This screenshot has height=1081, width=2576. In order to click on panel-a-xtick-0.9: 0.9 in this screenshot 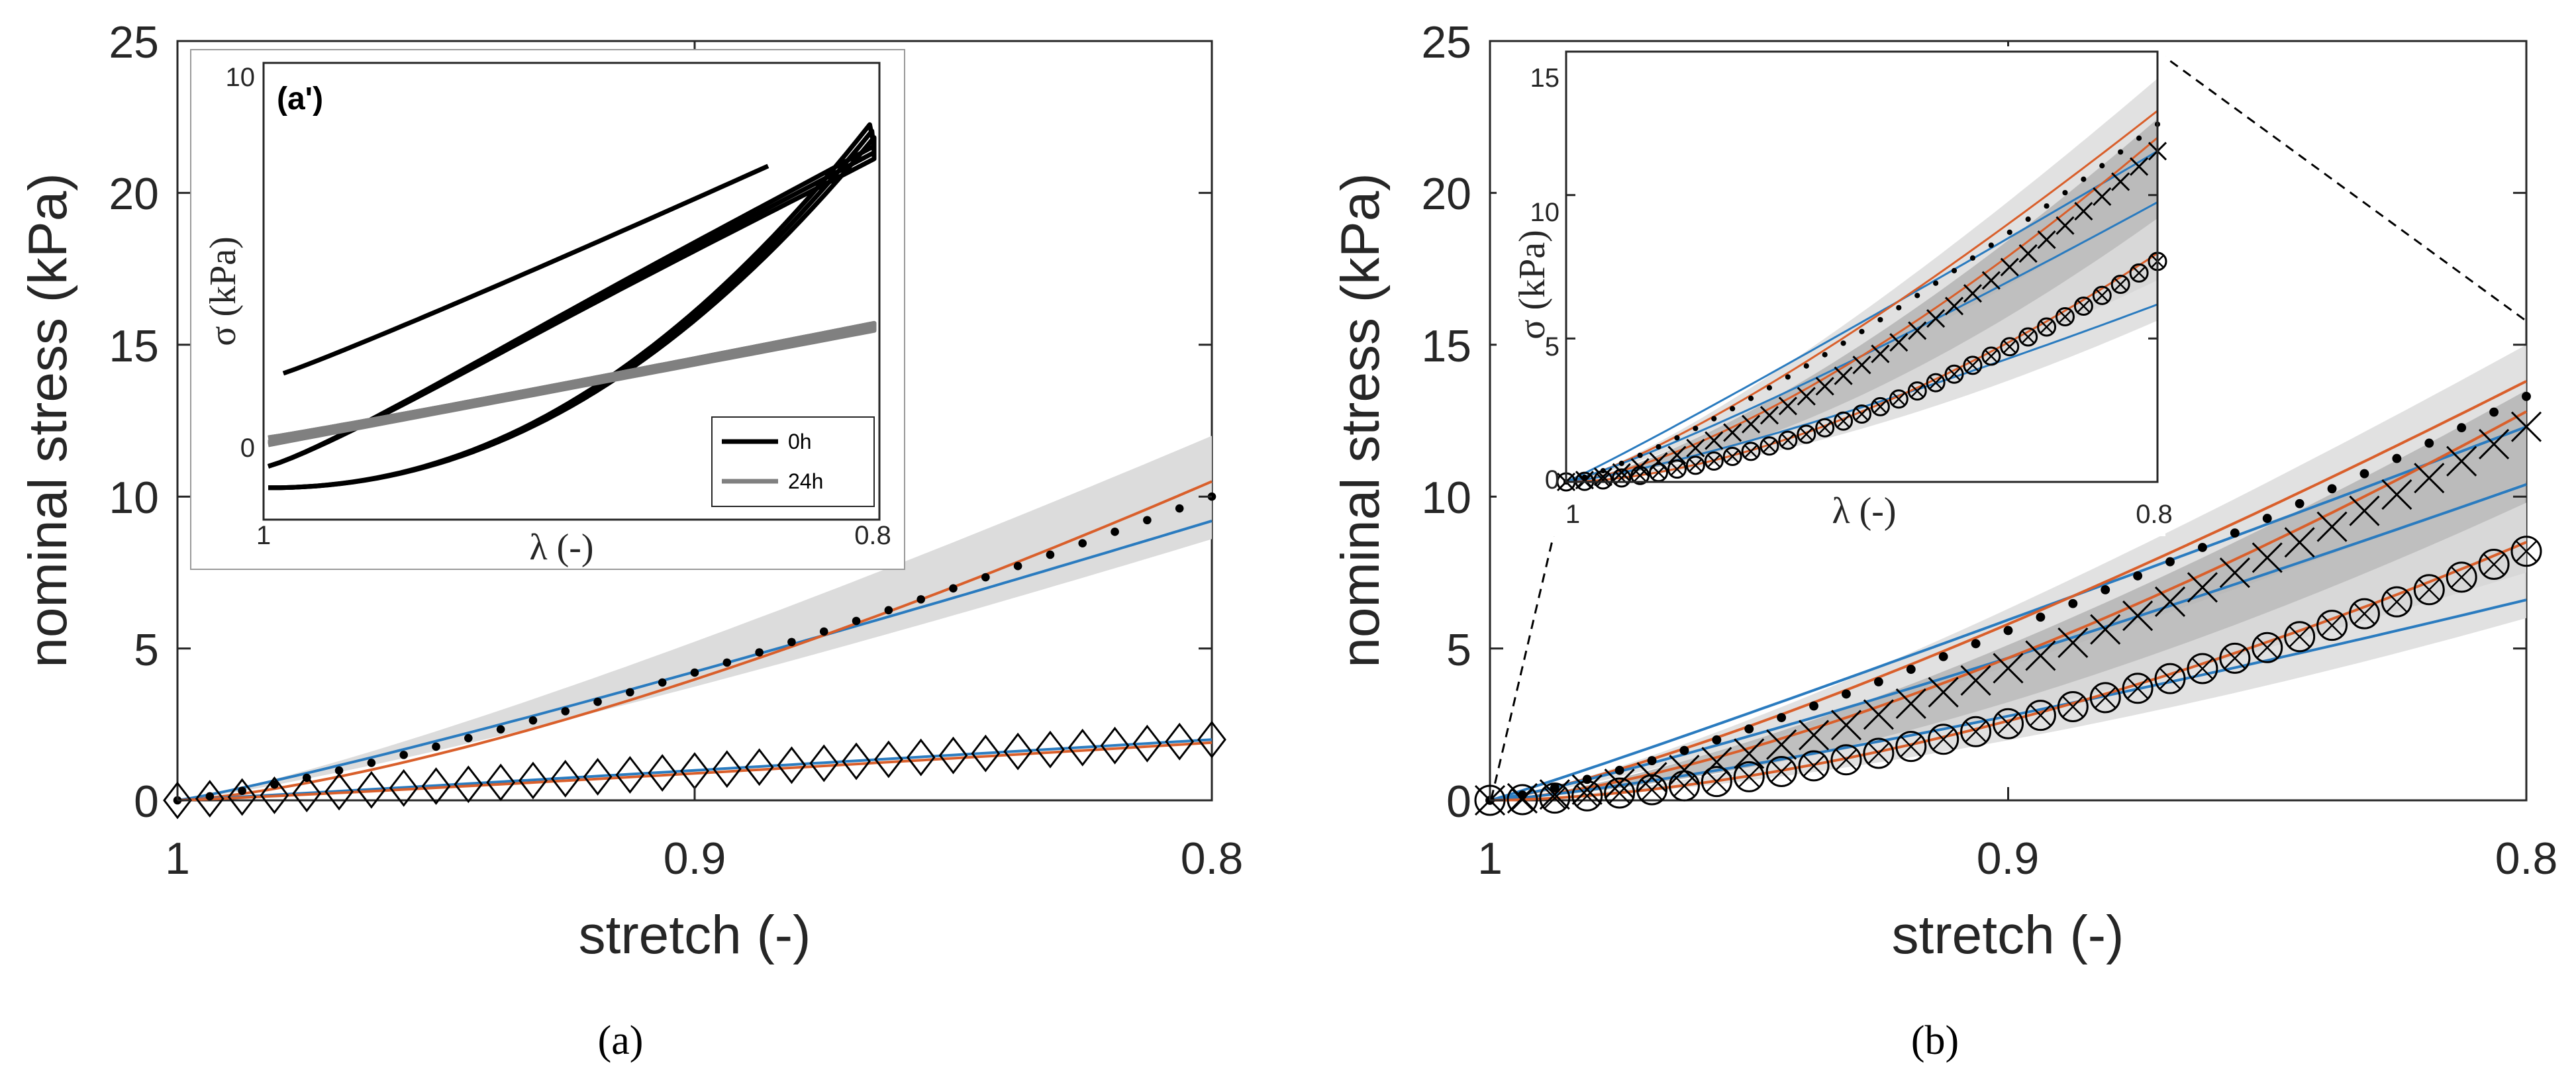, I will do `click(695, 858)`.